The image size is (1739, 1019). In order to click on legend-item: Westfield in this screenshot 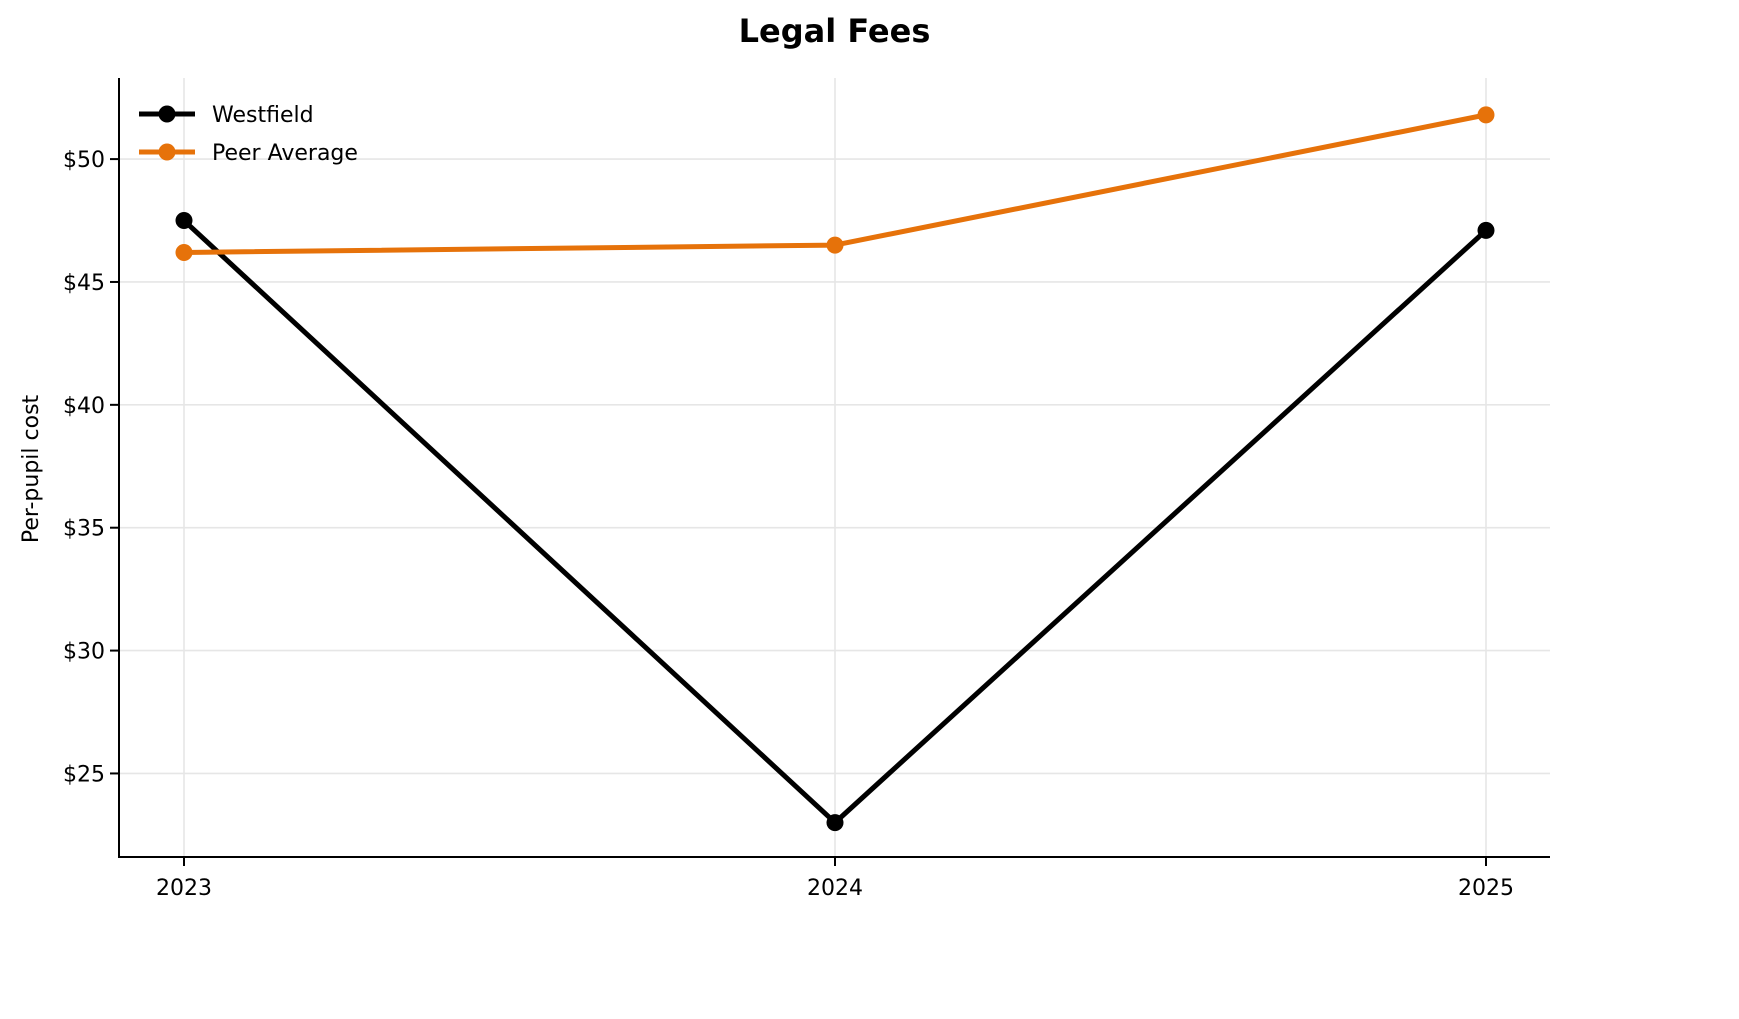, I will do `click(226, 115)`.